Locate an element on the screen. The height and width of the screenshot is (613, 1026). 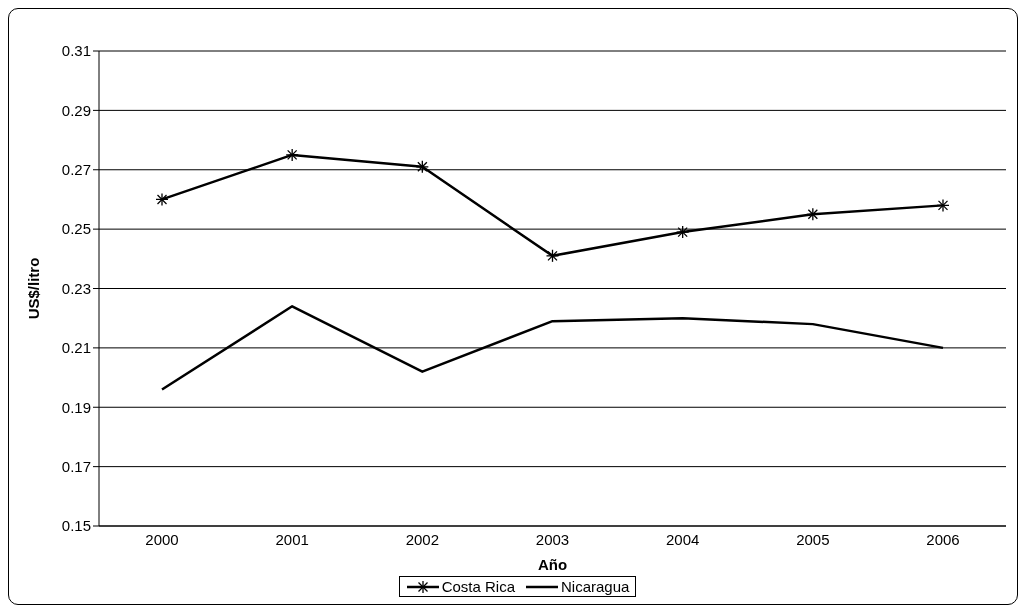
legend-label: Costa Rica is located at coordinates (478, 586).